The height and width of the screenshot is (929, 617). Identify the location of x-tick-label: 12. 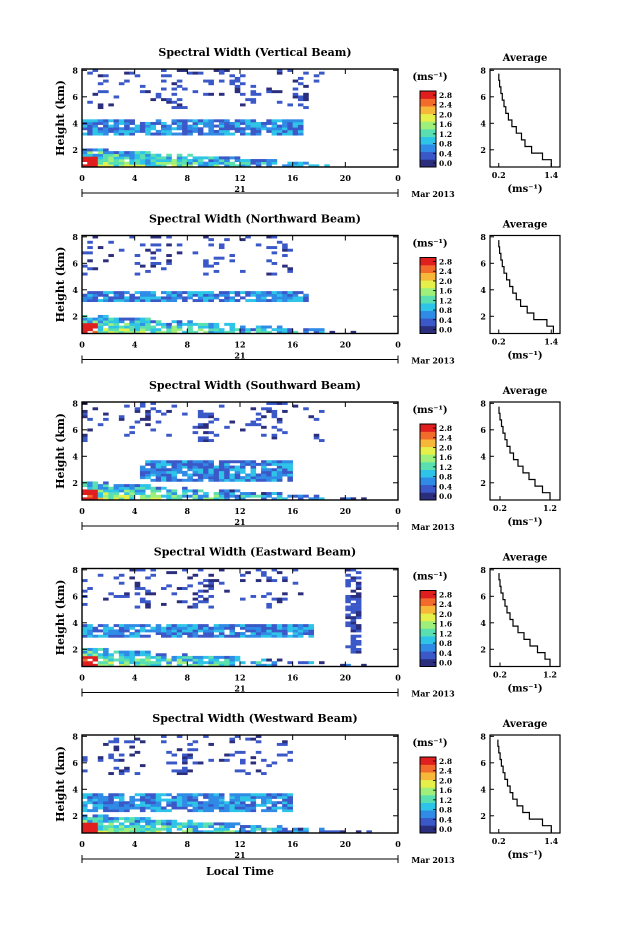
(239, 178).